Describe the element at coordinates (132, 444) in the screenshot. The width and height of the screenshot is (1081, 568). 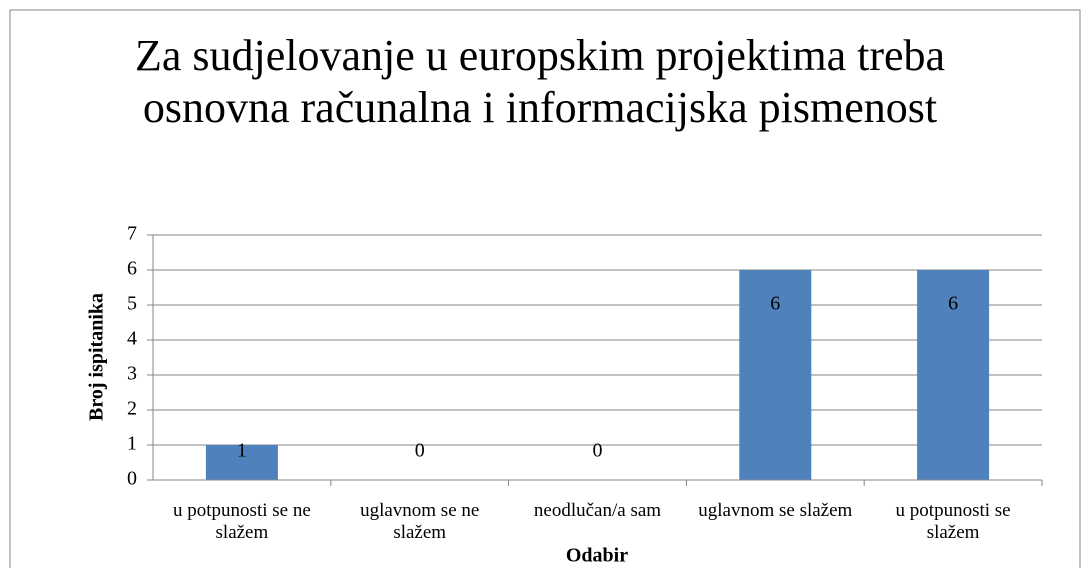
I see `y-tick-label: 1` at that location.